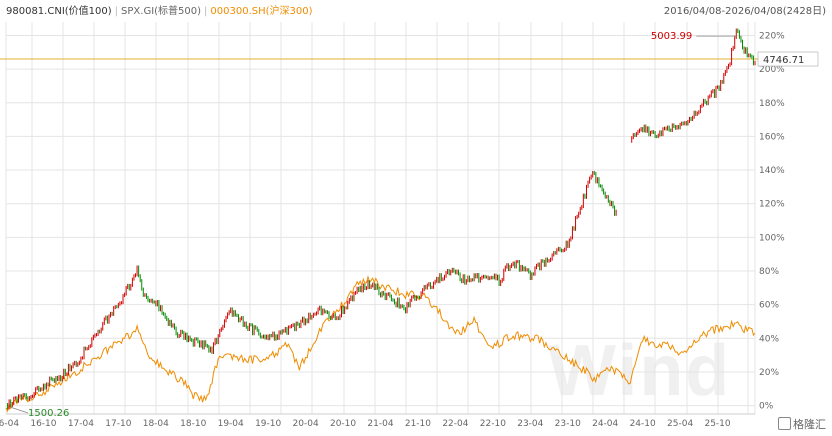 The width and height of the screenshot is (832, 436). I want to click on max-value-label: 5003.99, so click(671, 36).